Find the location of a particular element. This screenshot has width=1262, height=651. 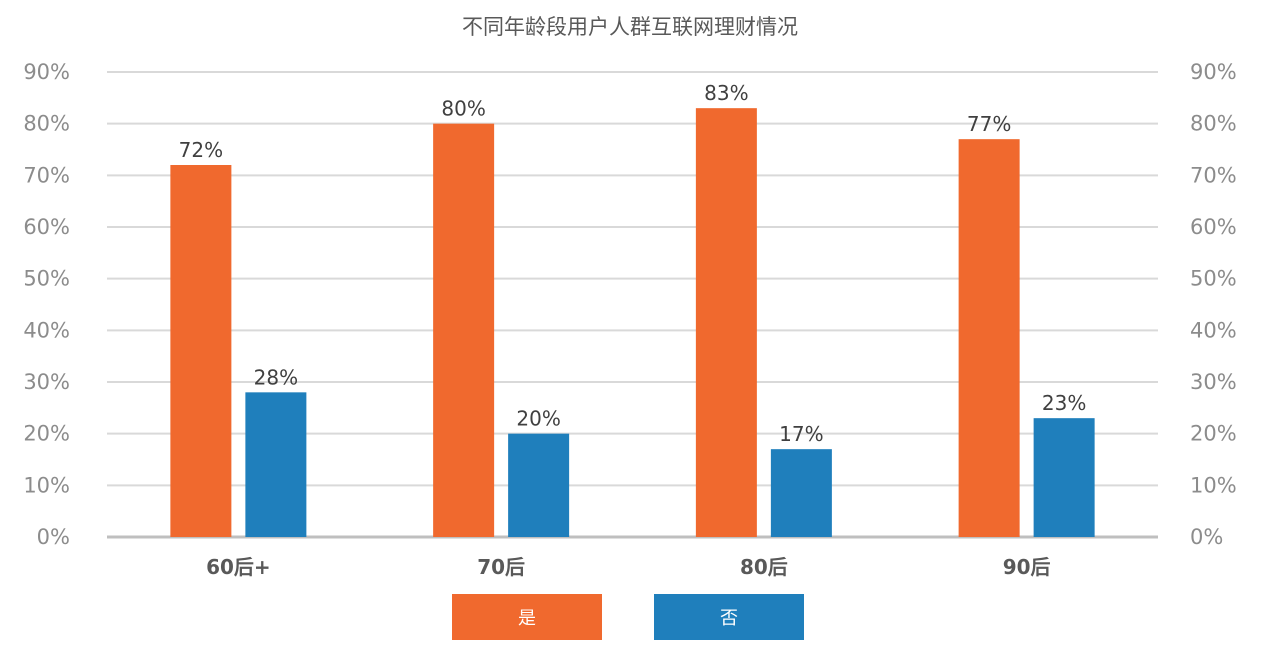

y-axis-left: 0% 10% 20% 30% 40% 50% 60% 70% 80% 90% is located at coordinates (46, 304).